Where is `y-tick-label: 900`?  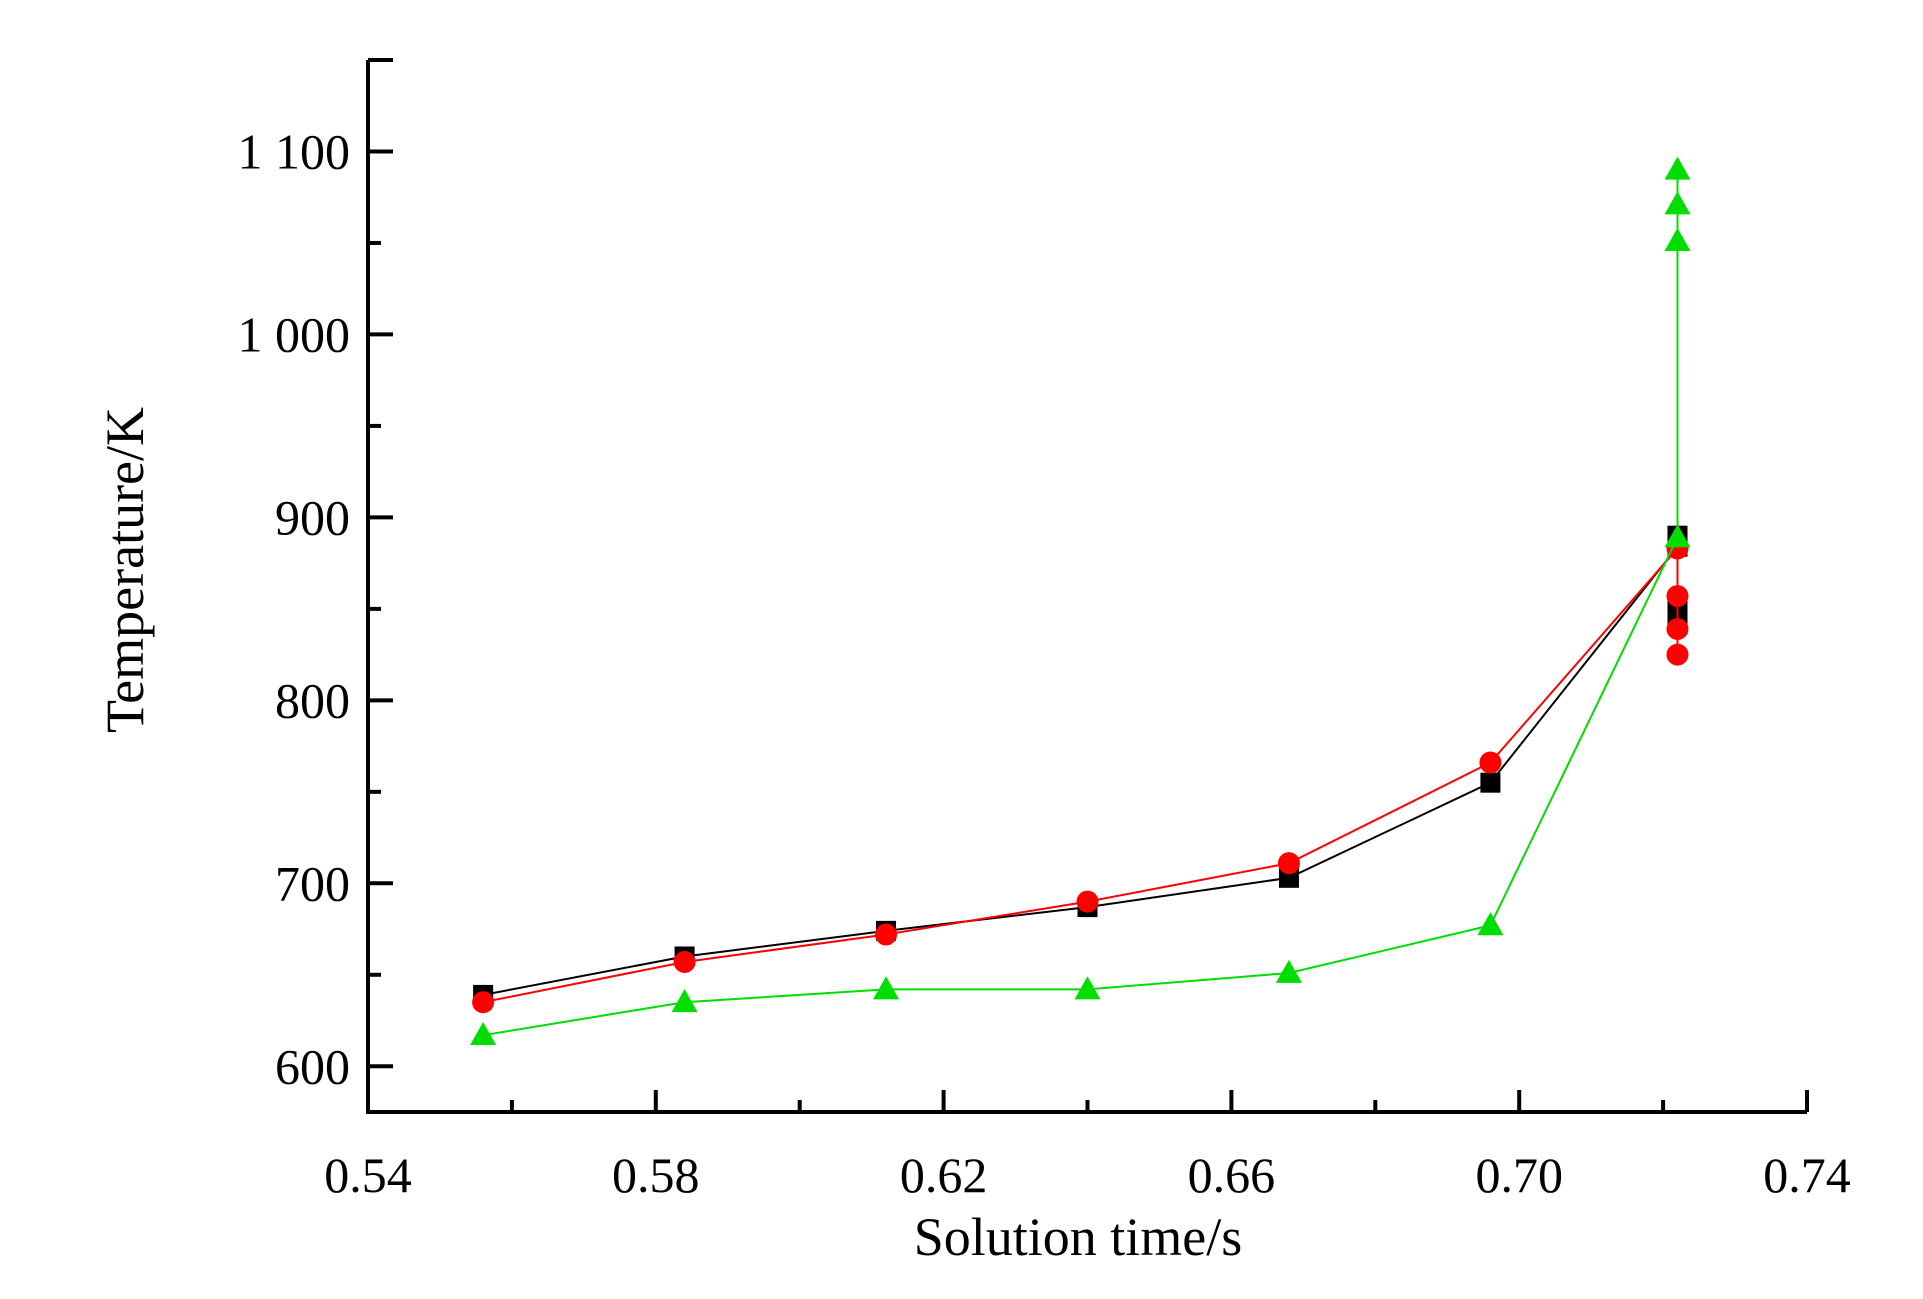
y-tick-label: 900 is located at coordinates (312, 517).